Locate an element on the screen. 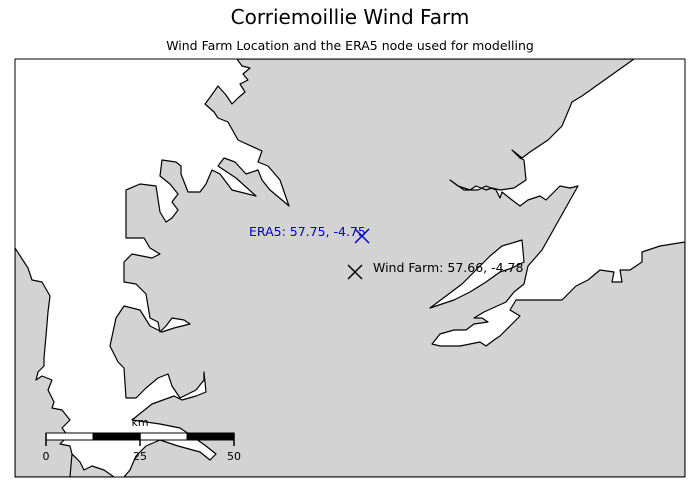 This screenshot has width=700, height=500. wind-farm-marker: Wind Farm: 57.66, -4.78 is located at coordinates (435, 270).